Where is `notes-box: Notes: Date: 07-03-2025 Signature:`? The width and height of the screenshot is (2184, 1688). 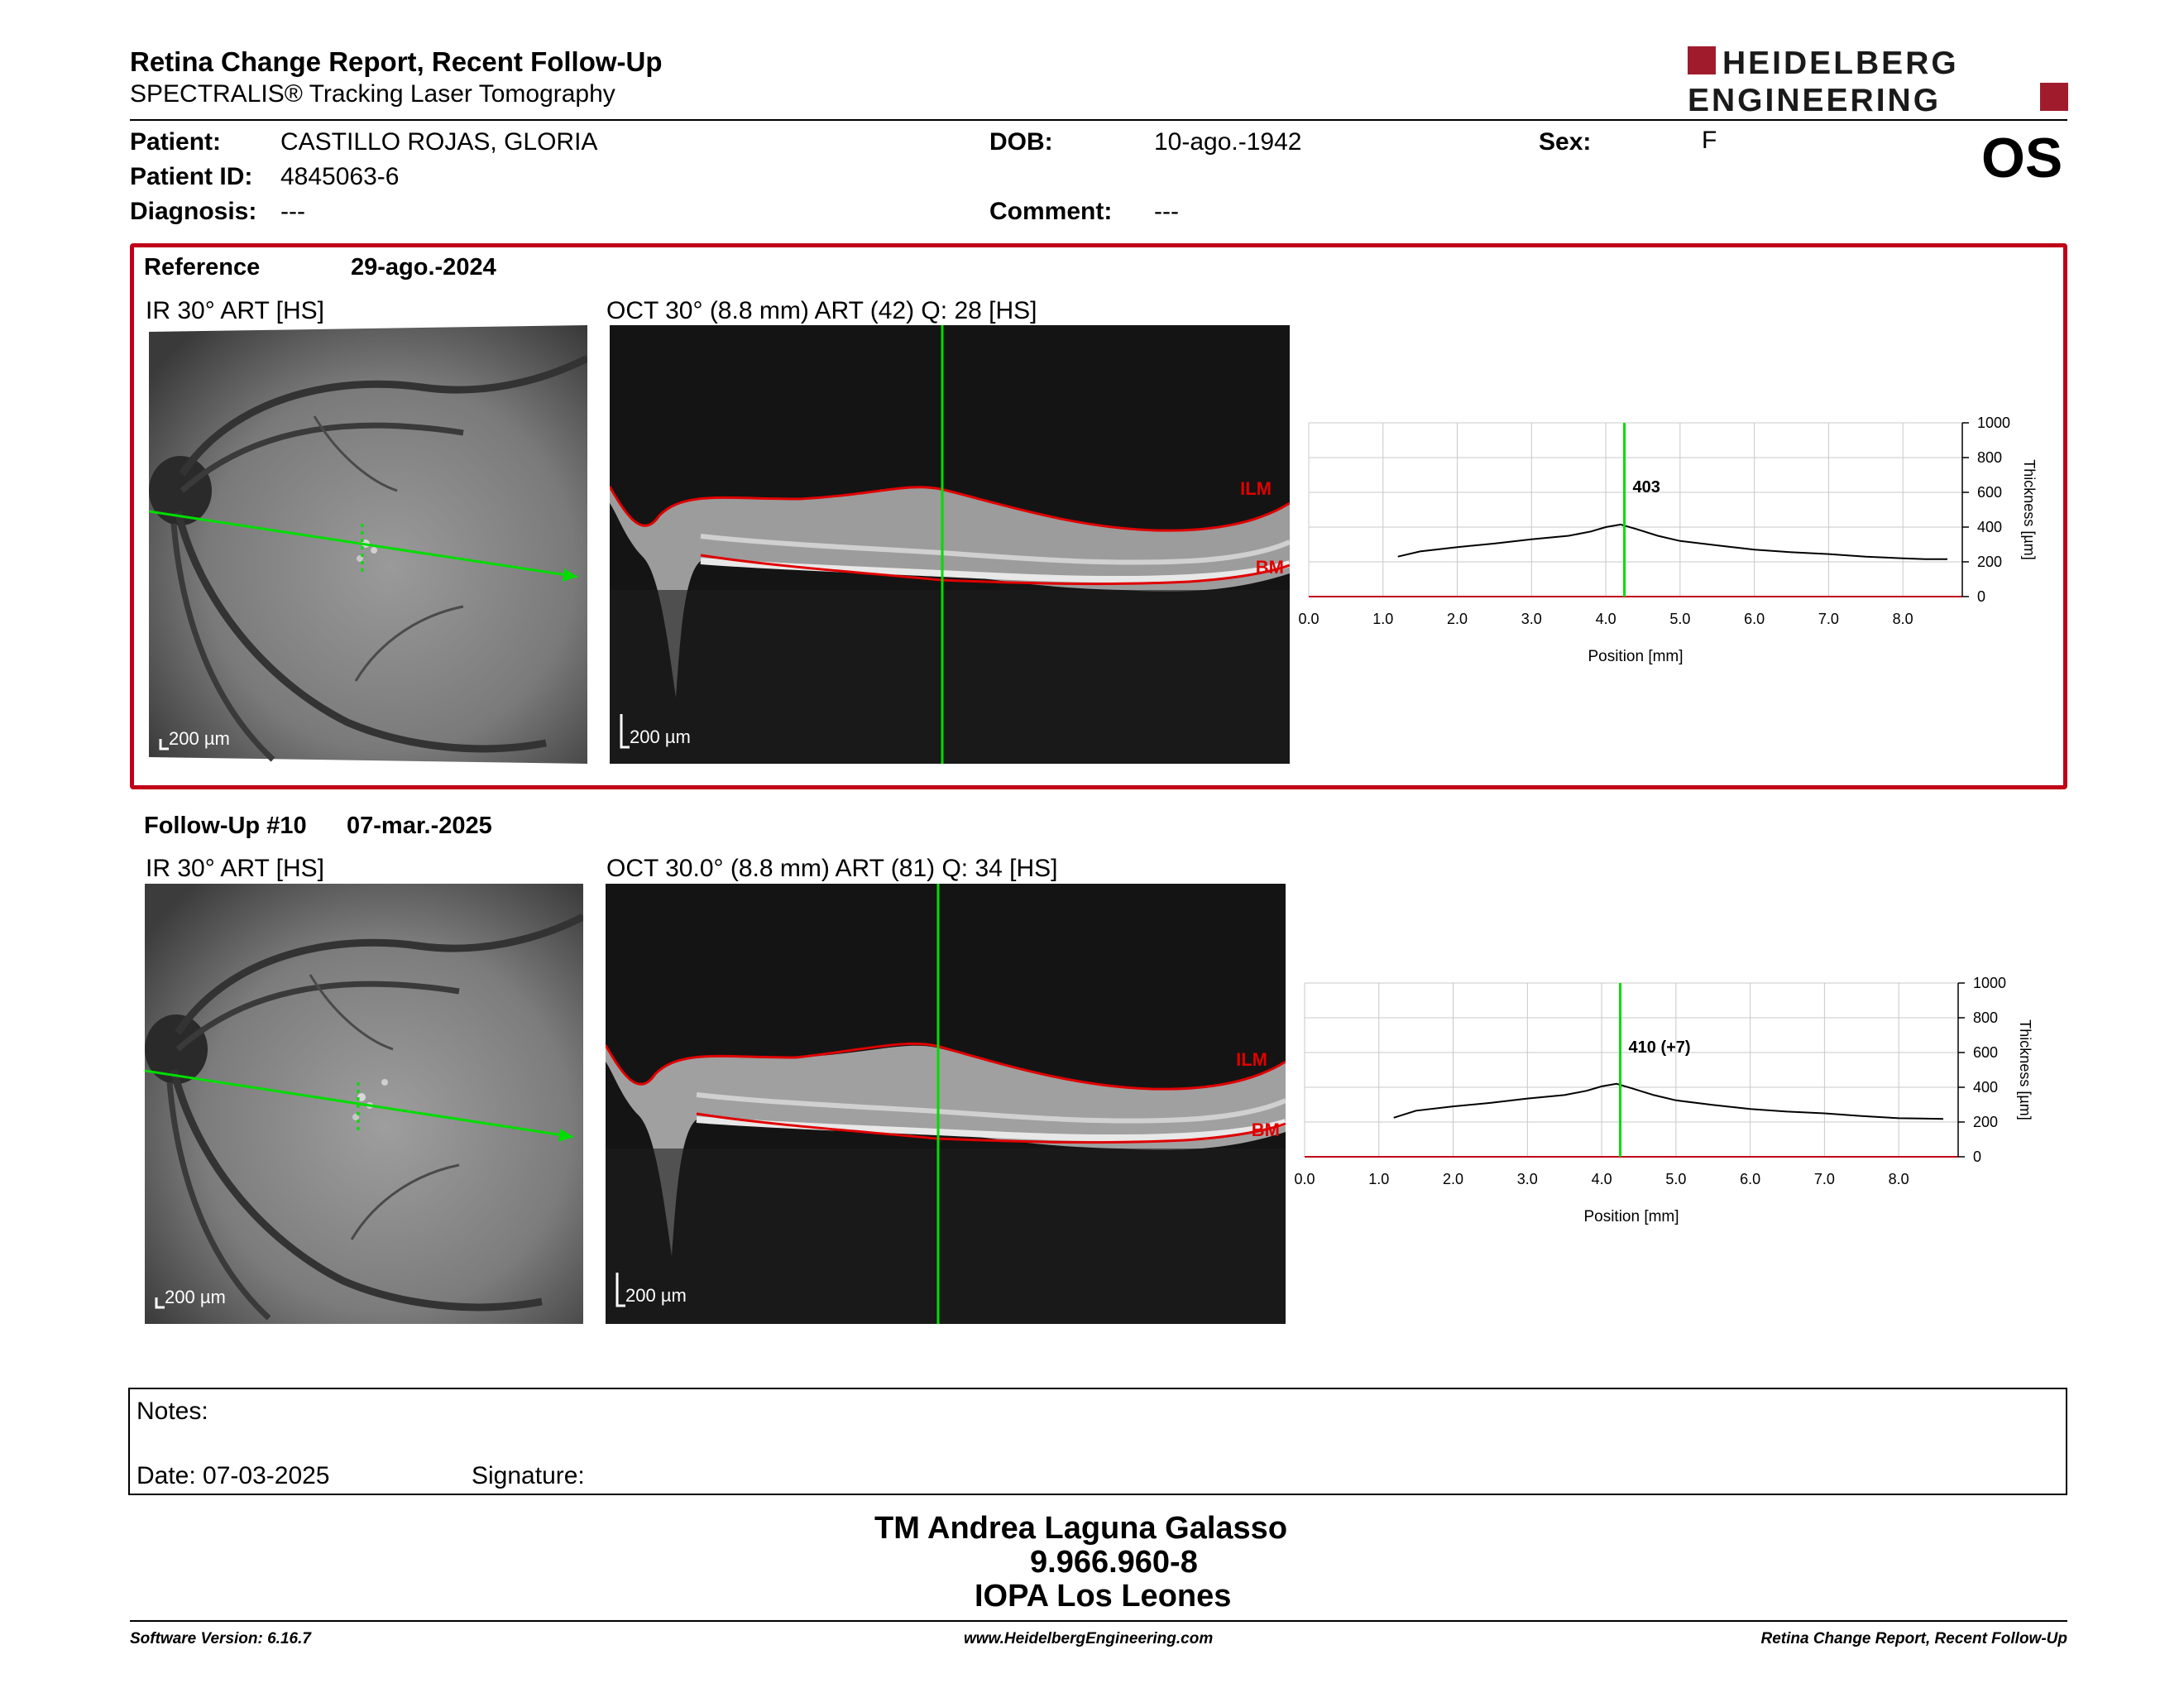 notes-box: Notes: Date: 07-03-2025 Signature: is located at coordinates (1097, 1441).